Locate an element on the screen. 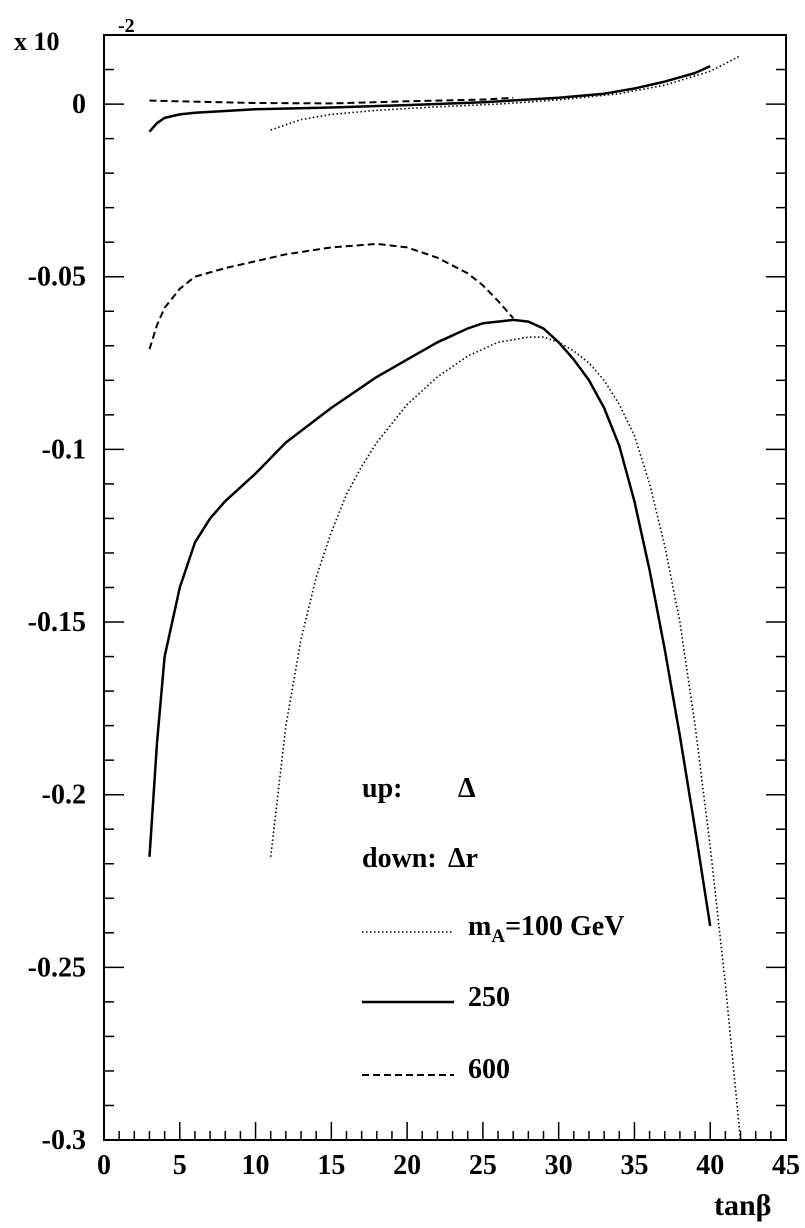  down-symbol: Δr is located at coordinates (463, 858).